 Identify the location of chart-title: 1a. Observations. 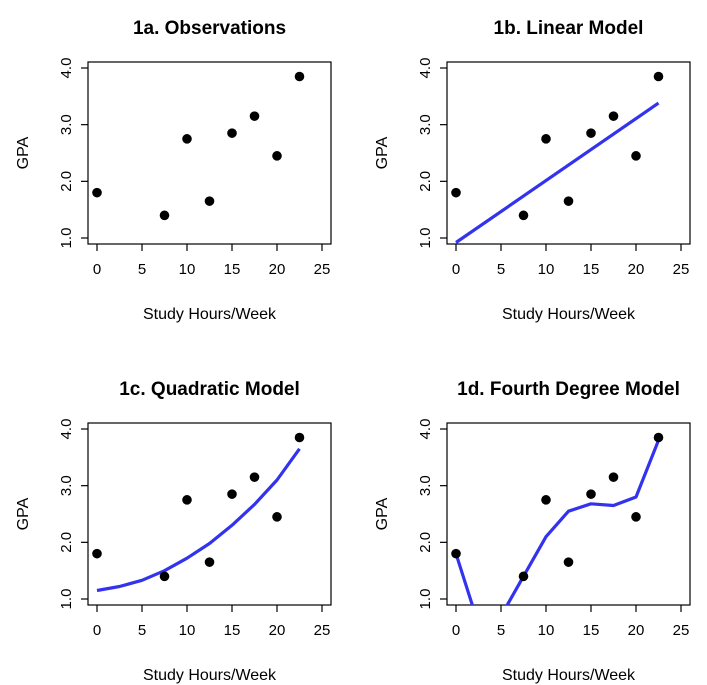
(209, 28).